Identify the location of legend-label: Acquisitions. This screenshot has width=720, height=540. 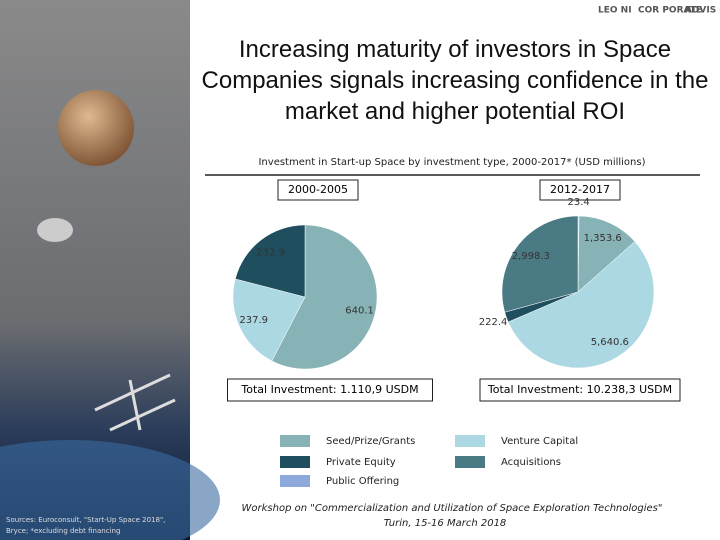
(531, 462).